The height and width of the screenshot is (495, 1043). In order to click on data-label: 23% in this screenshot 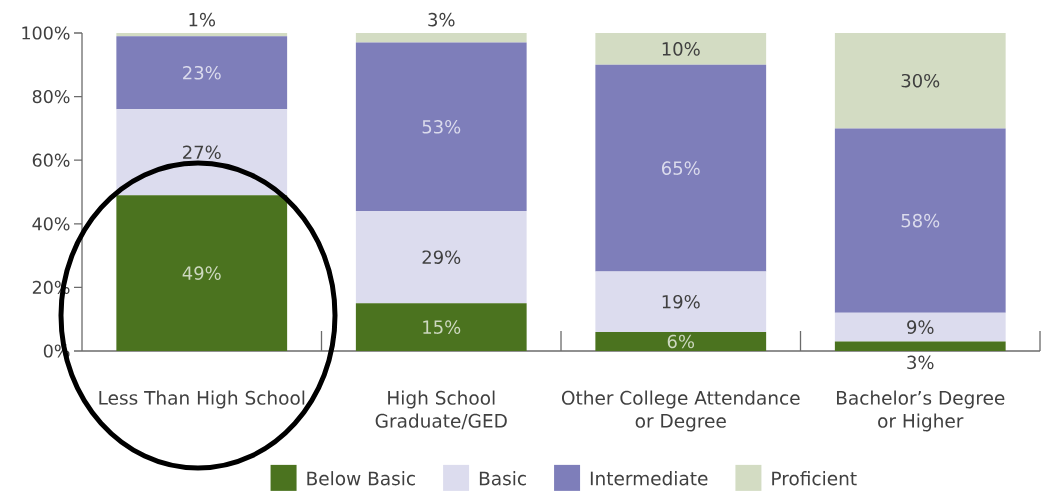, I will do `click(202, 72)`.